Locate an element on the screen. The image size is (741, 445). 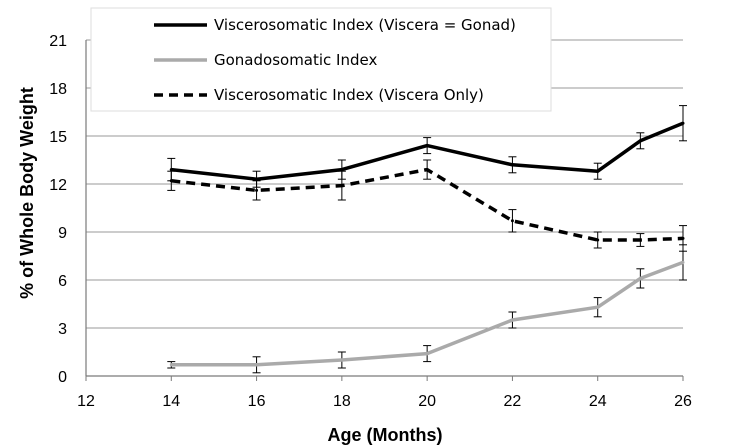
y-axis-ticks: 0 3 6 9 12 15 18 21 is located at coordinates (58, 209).